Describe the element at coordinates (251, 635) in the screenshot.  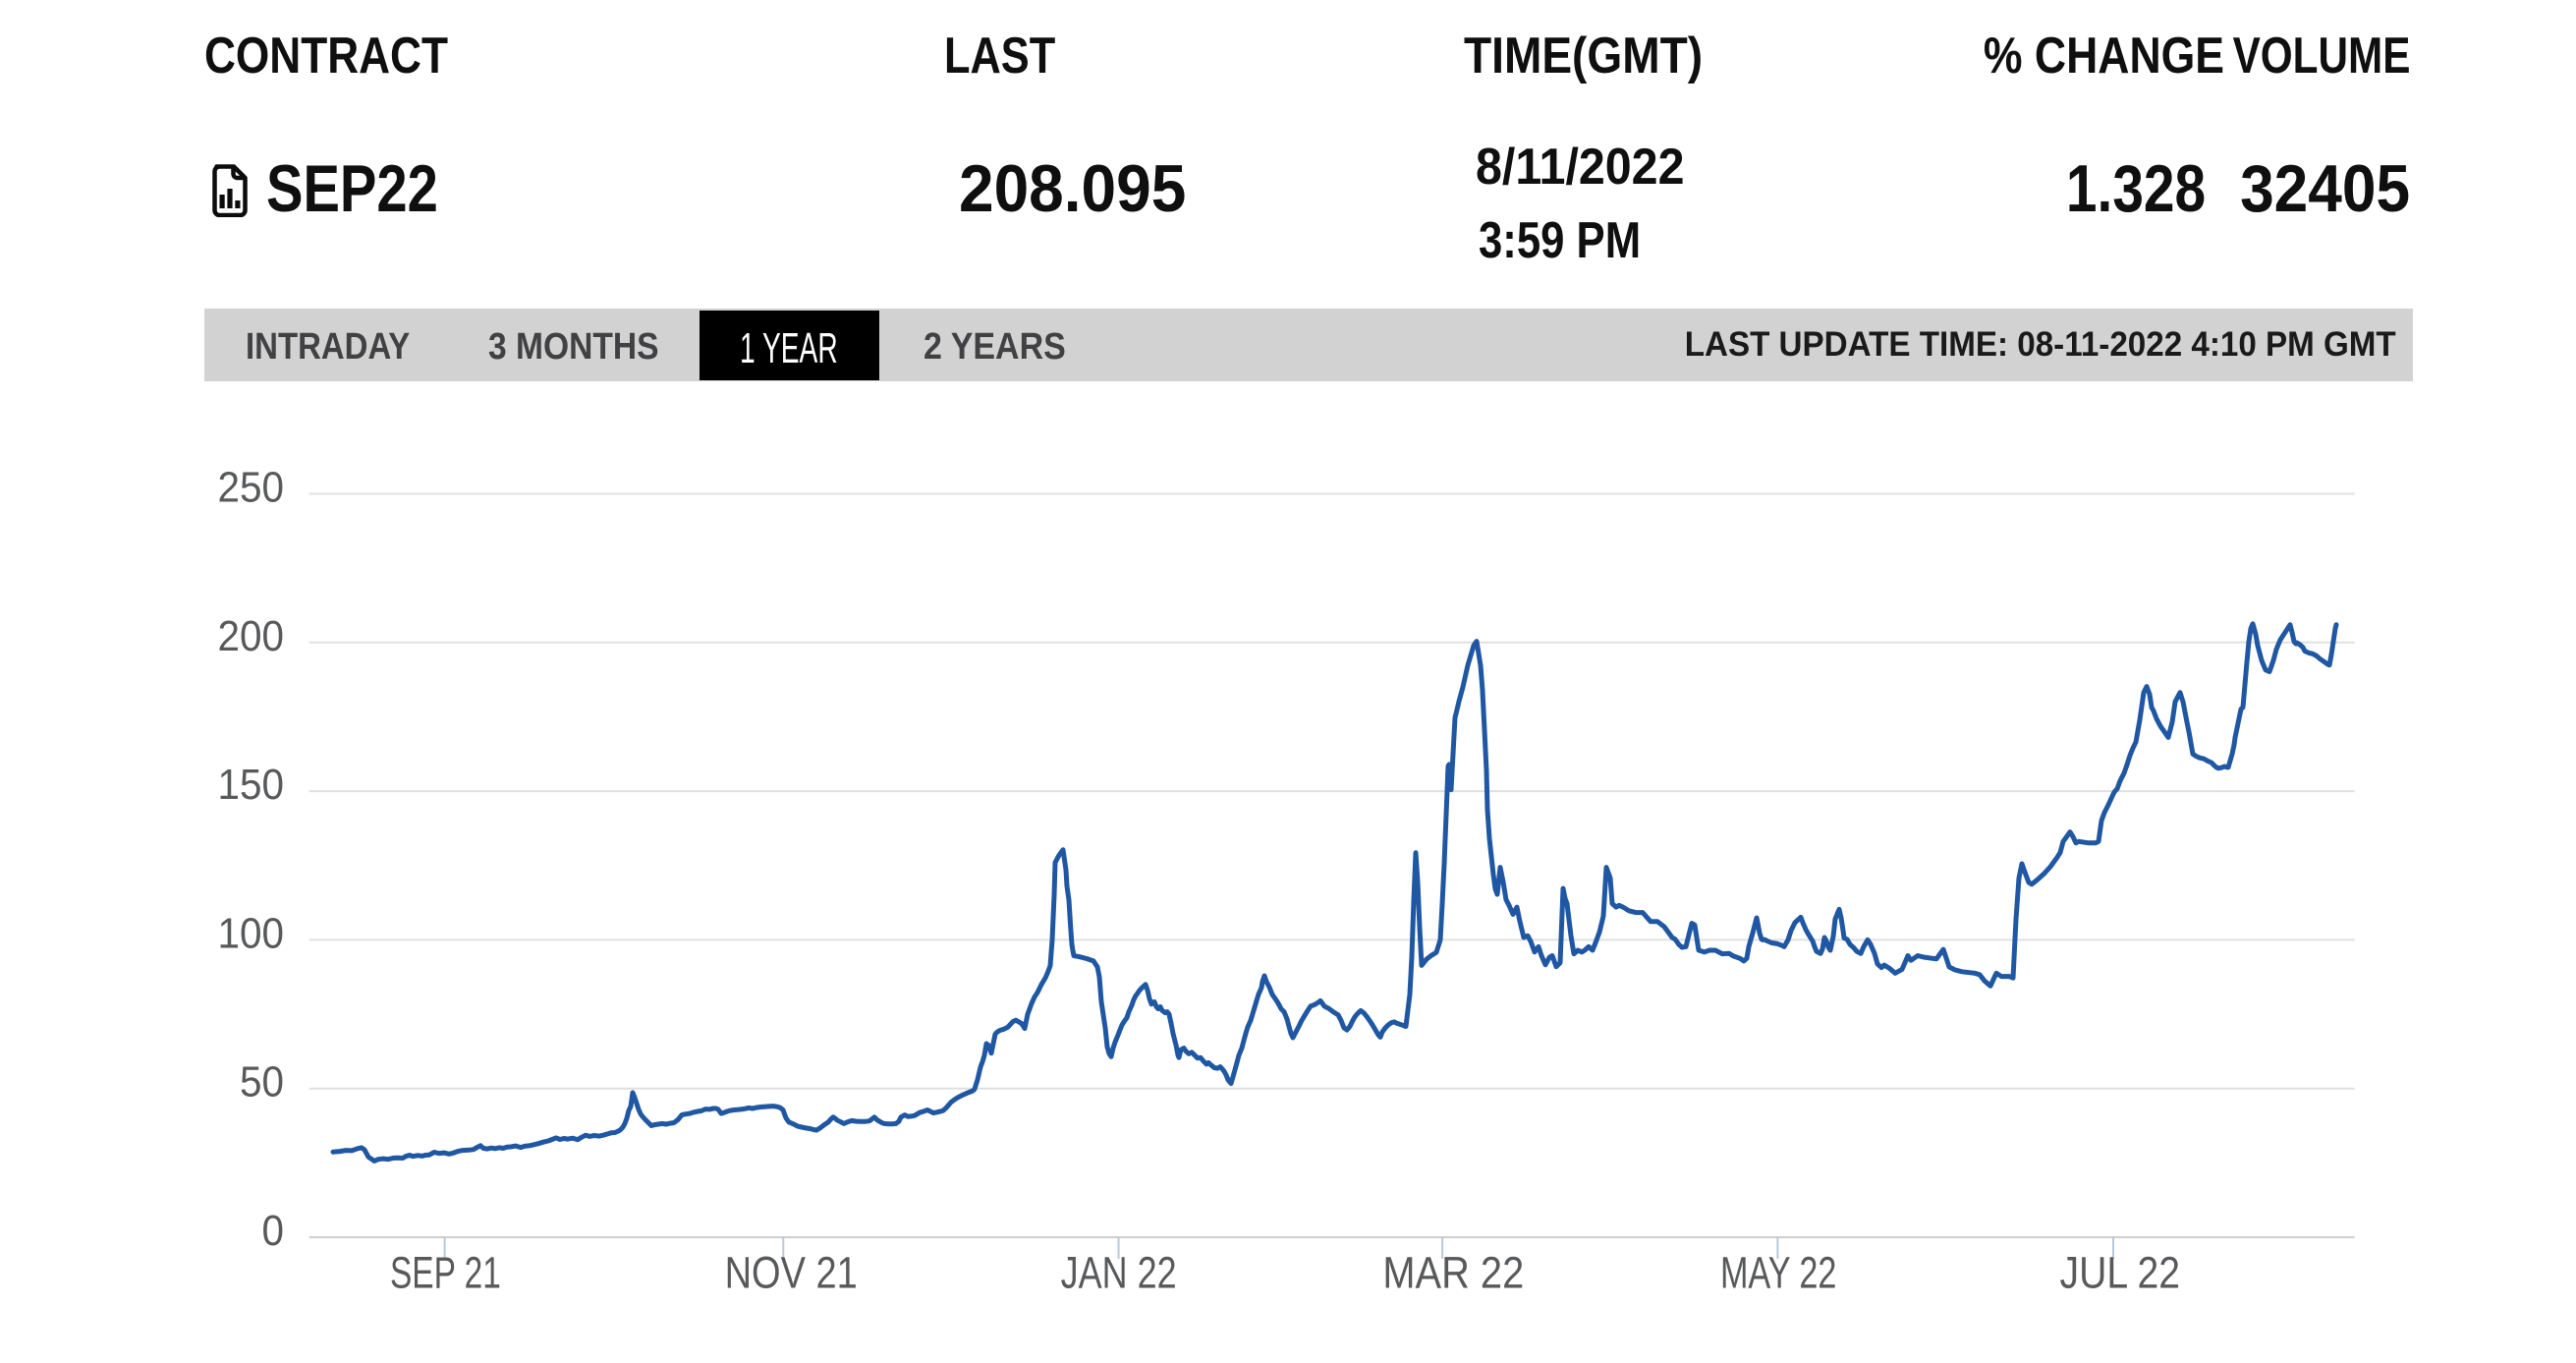
I see `svg-text: 200` at that location.